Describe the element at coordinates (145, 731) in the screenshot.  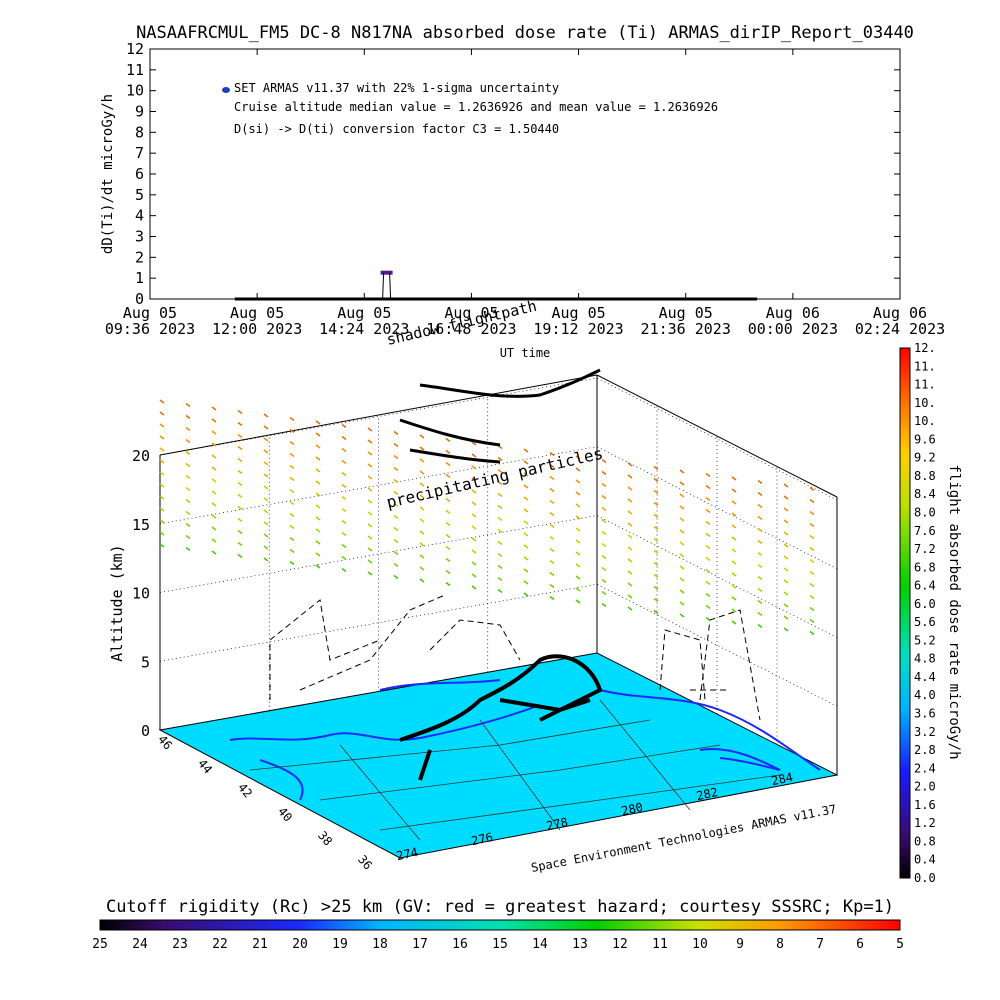
I see `altitude-tick-label: 0` at that location.